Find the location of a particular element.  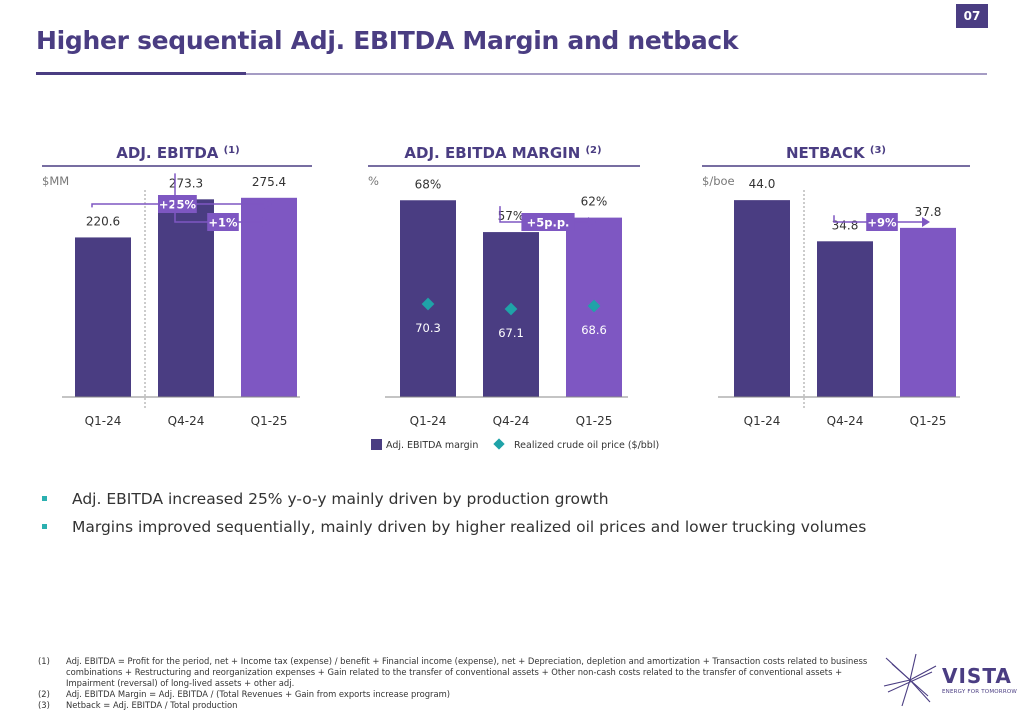

chart-title-text: ADJ. EBITDA is located at coordinates (169, 153).